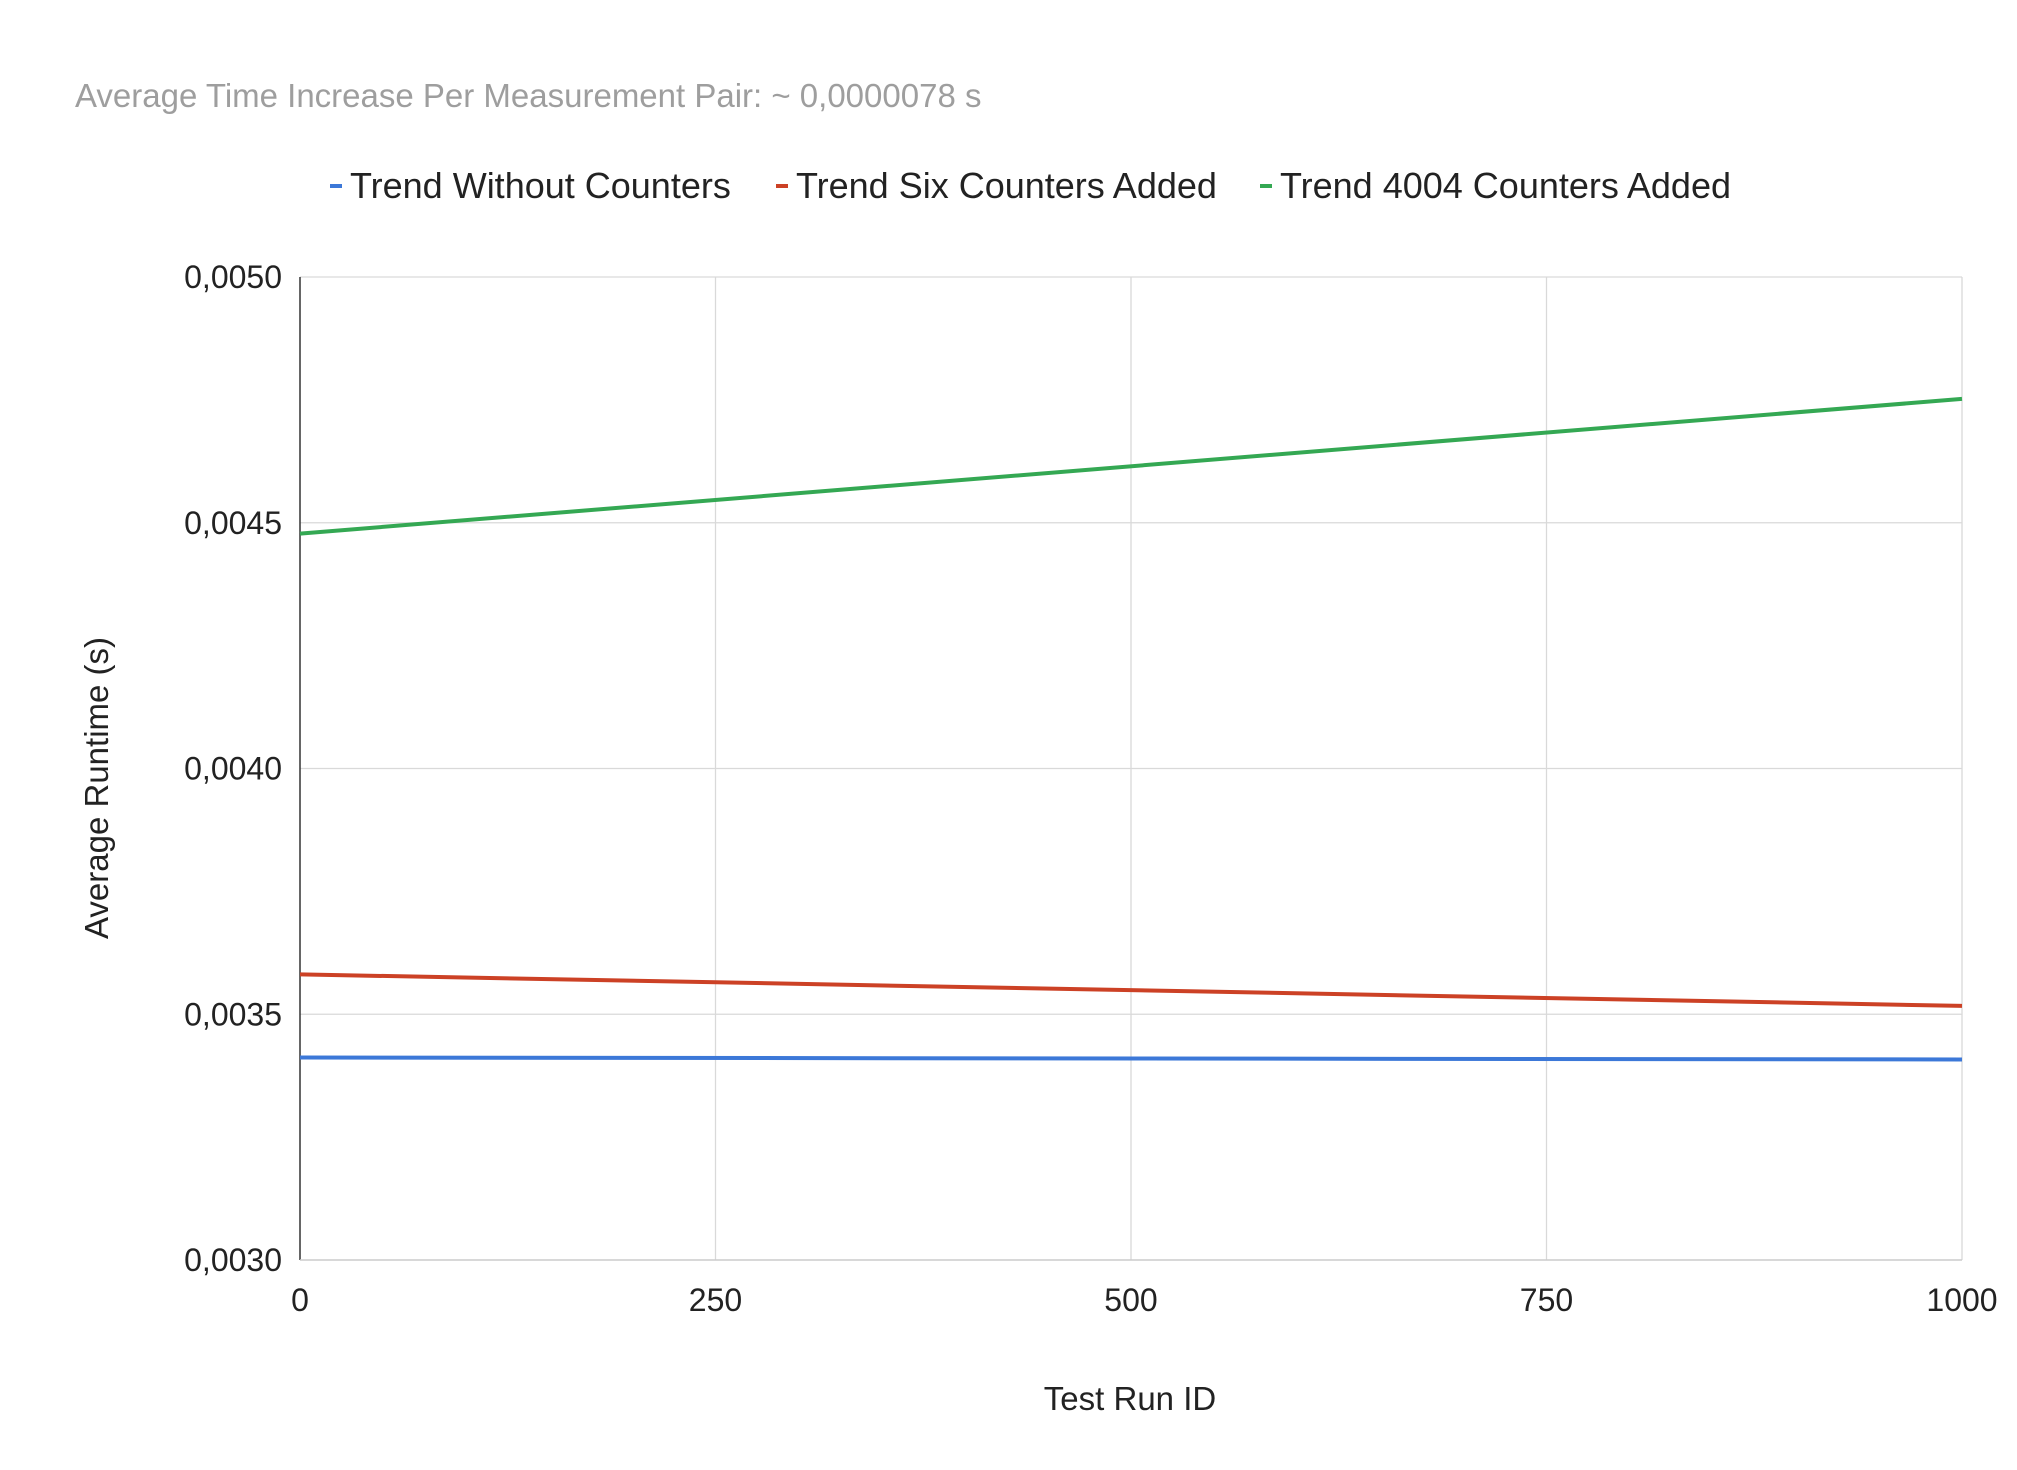 This screenshot has height=1470, width=2017. Describe the element at coordinates (1130, 1398) in the screenshot. I see `x-axis-title: Test Run ID` at that location.